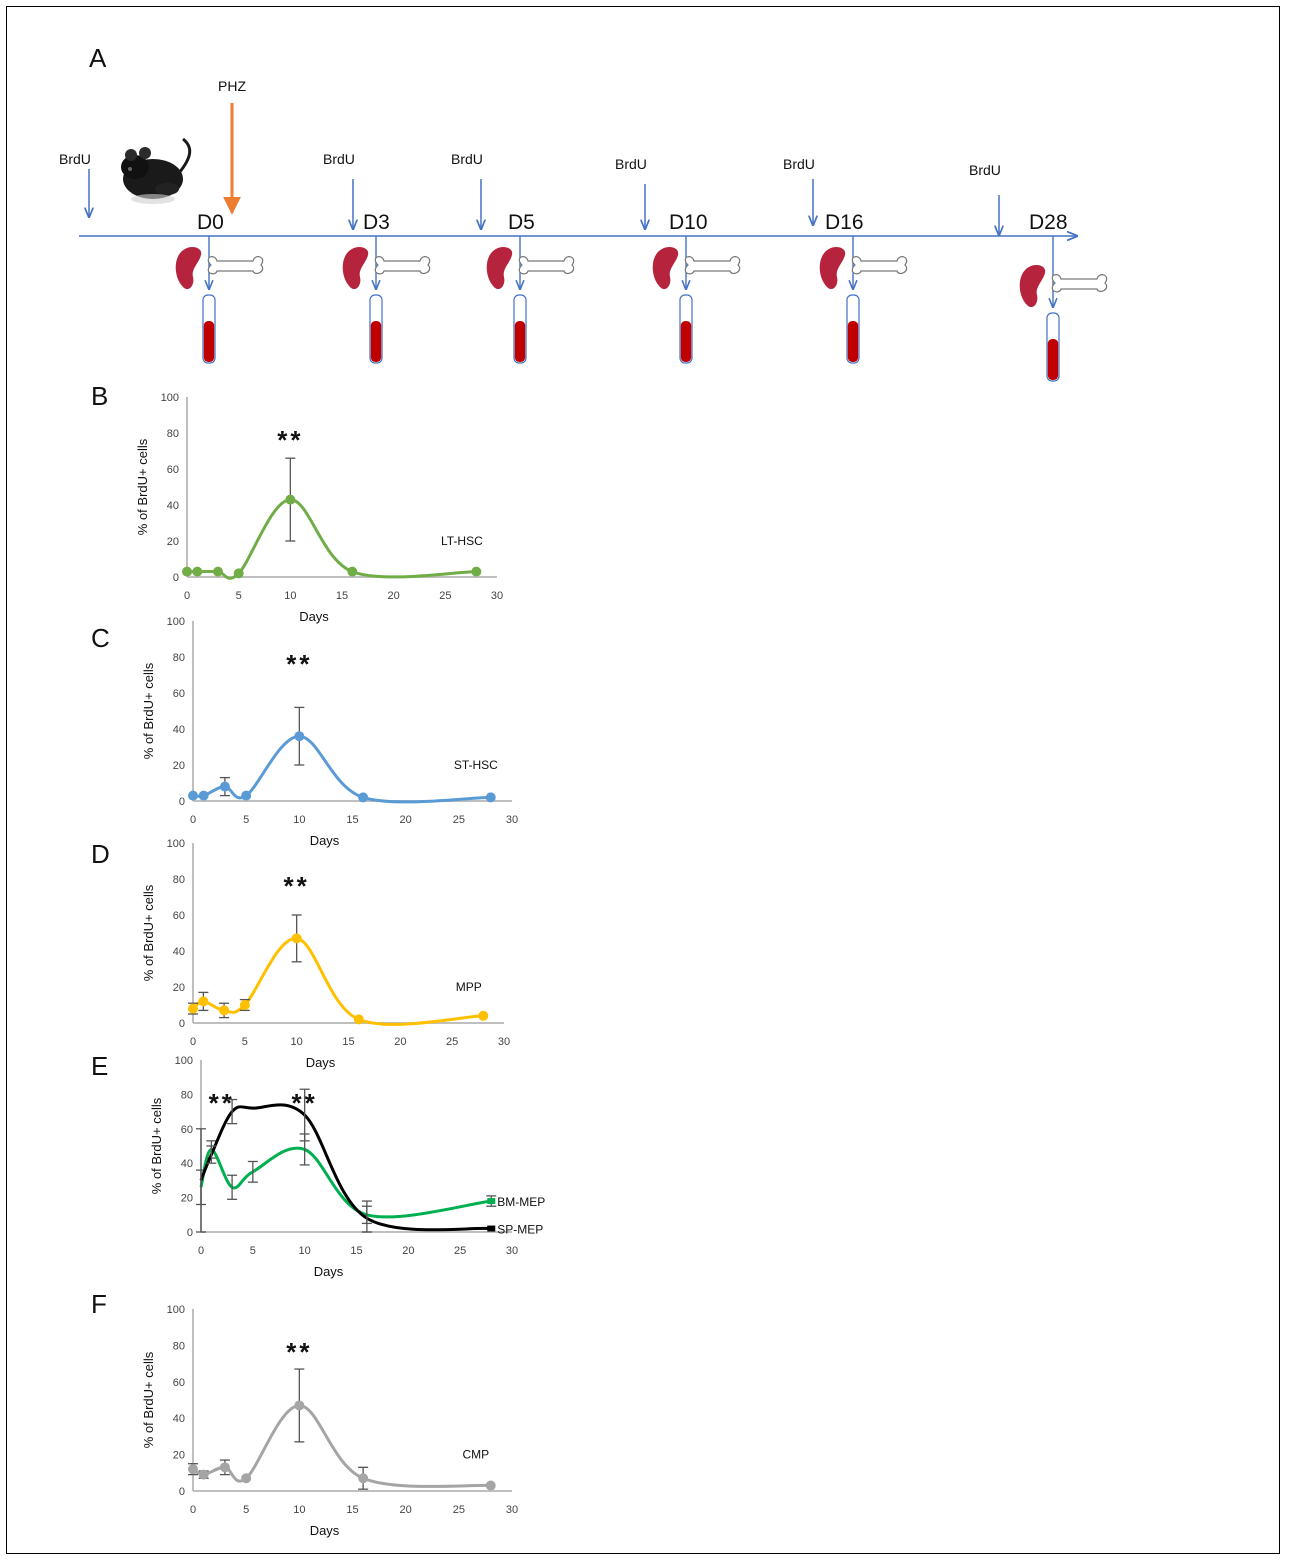  I want to click on brdu-injections: BrdU BrdU BrdU BrdU BrdU BrdU, so click(530, 193).